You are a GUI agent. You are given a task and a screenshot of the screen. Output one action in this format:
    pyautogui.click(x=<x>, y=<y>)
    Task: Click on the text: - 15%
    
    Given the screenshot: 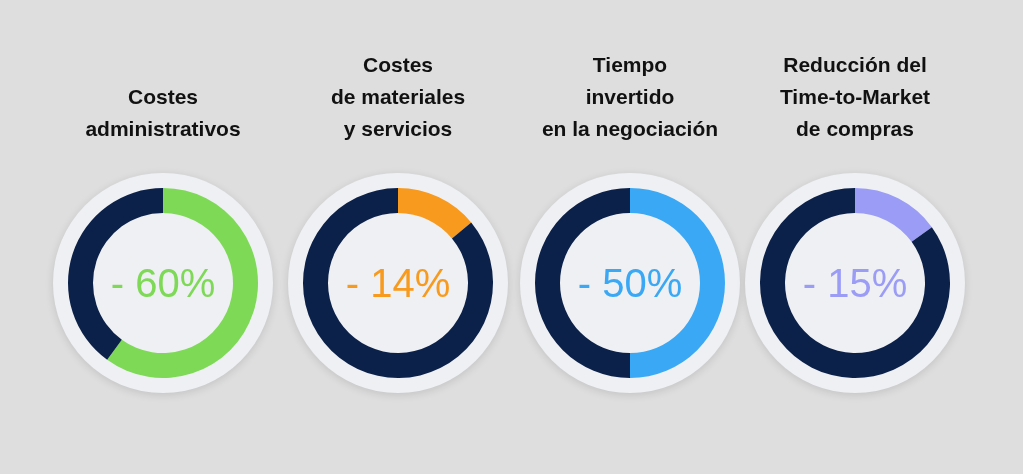 What is the action you would take?
    pyautogui.click(x=855, y=283)
    